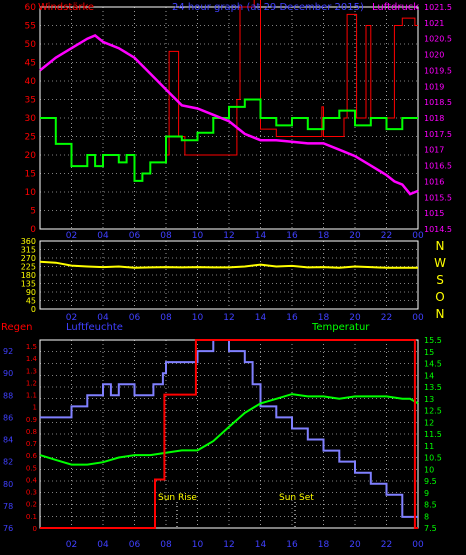  What do you see at coordinates (32, 456) in the screenshot?
I see `rain-tick-label: 0.6` at bounding box center [32, 456].